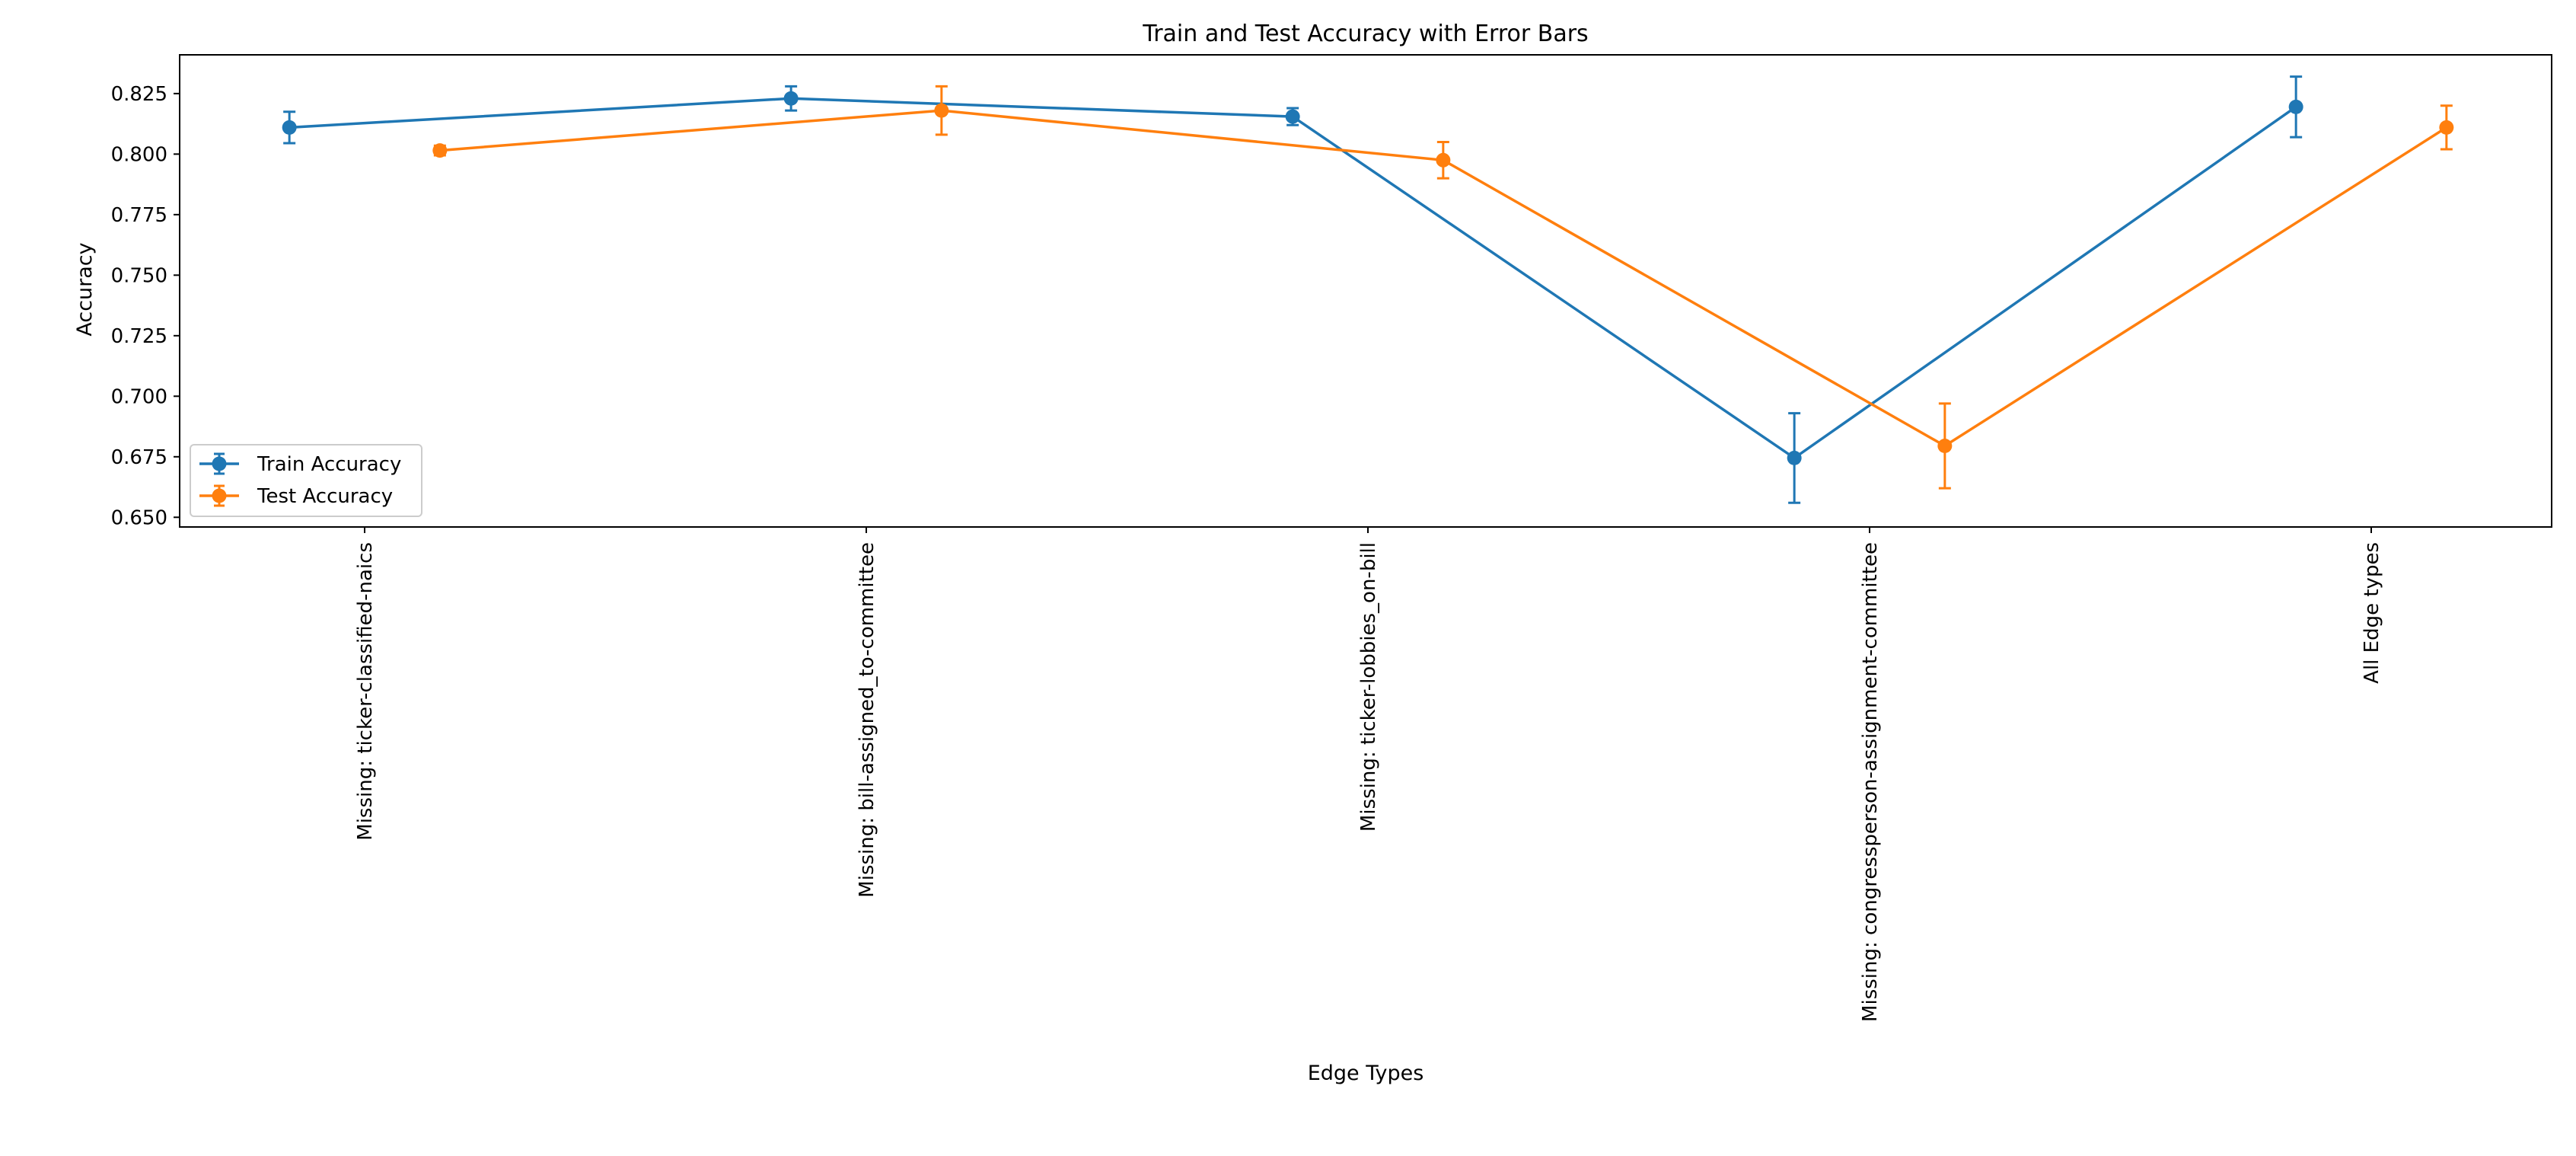  I want to click on legend-train-label: Train Accuracy, so click(329, 464).